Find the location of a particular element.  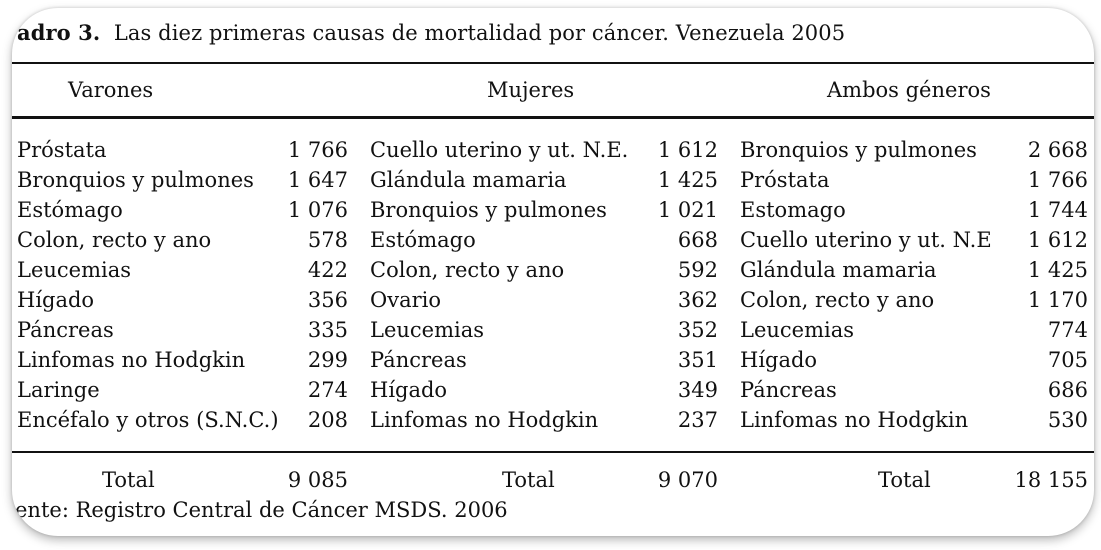

value-cell: 299 is located at coordinates (327, 360).